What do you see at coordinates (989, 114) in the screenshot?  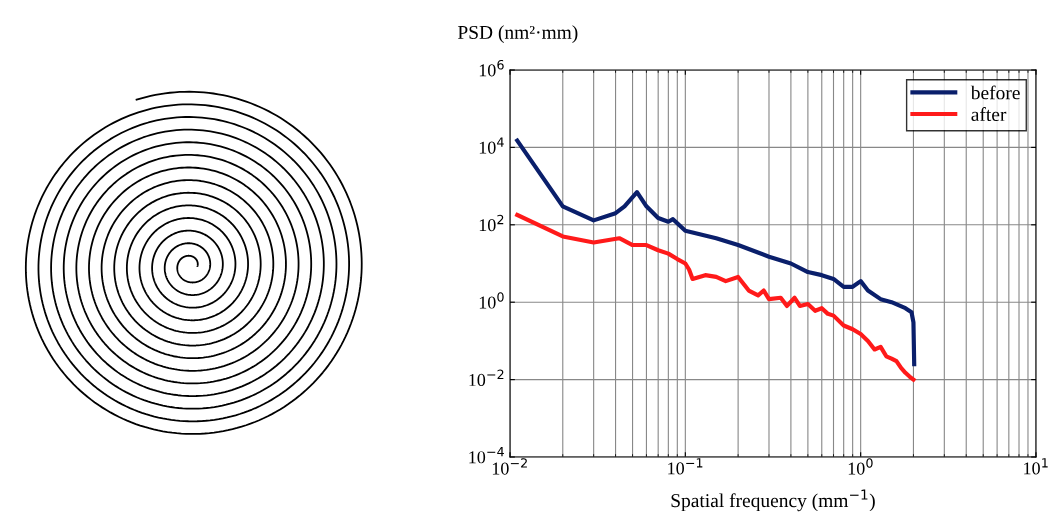 I see `legend-label: after` at bounding box center [989, 114].